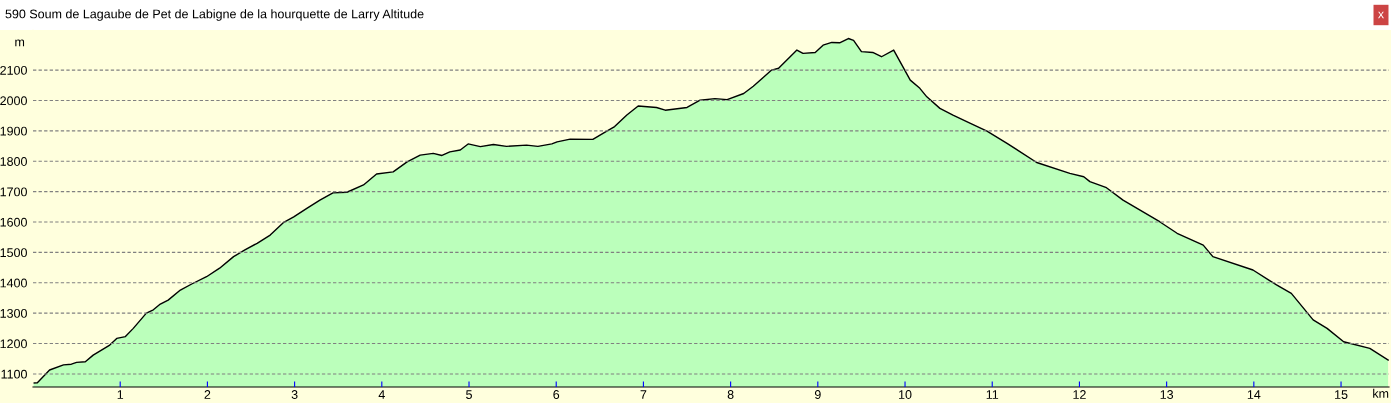 Image resolution: width=1391 pixels, height=403 pixels. I want to click on y-tick-label: 2000, so click(13, 101).